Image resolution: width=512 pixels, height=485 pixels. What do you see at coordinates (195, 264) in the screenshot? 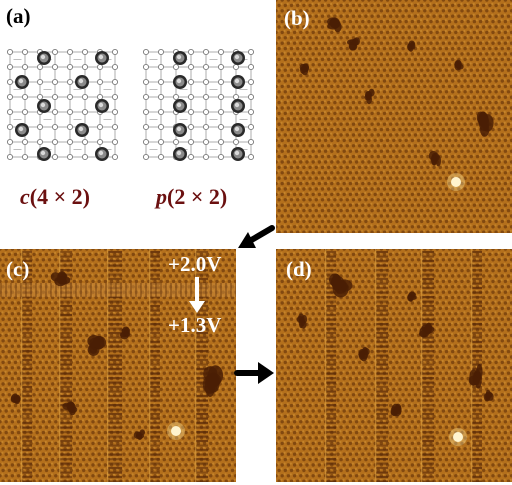
I see `voltage-start-label: +2.0V` at bounding box center [195, 264].